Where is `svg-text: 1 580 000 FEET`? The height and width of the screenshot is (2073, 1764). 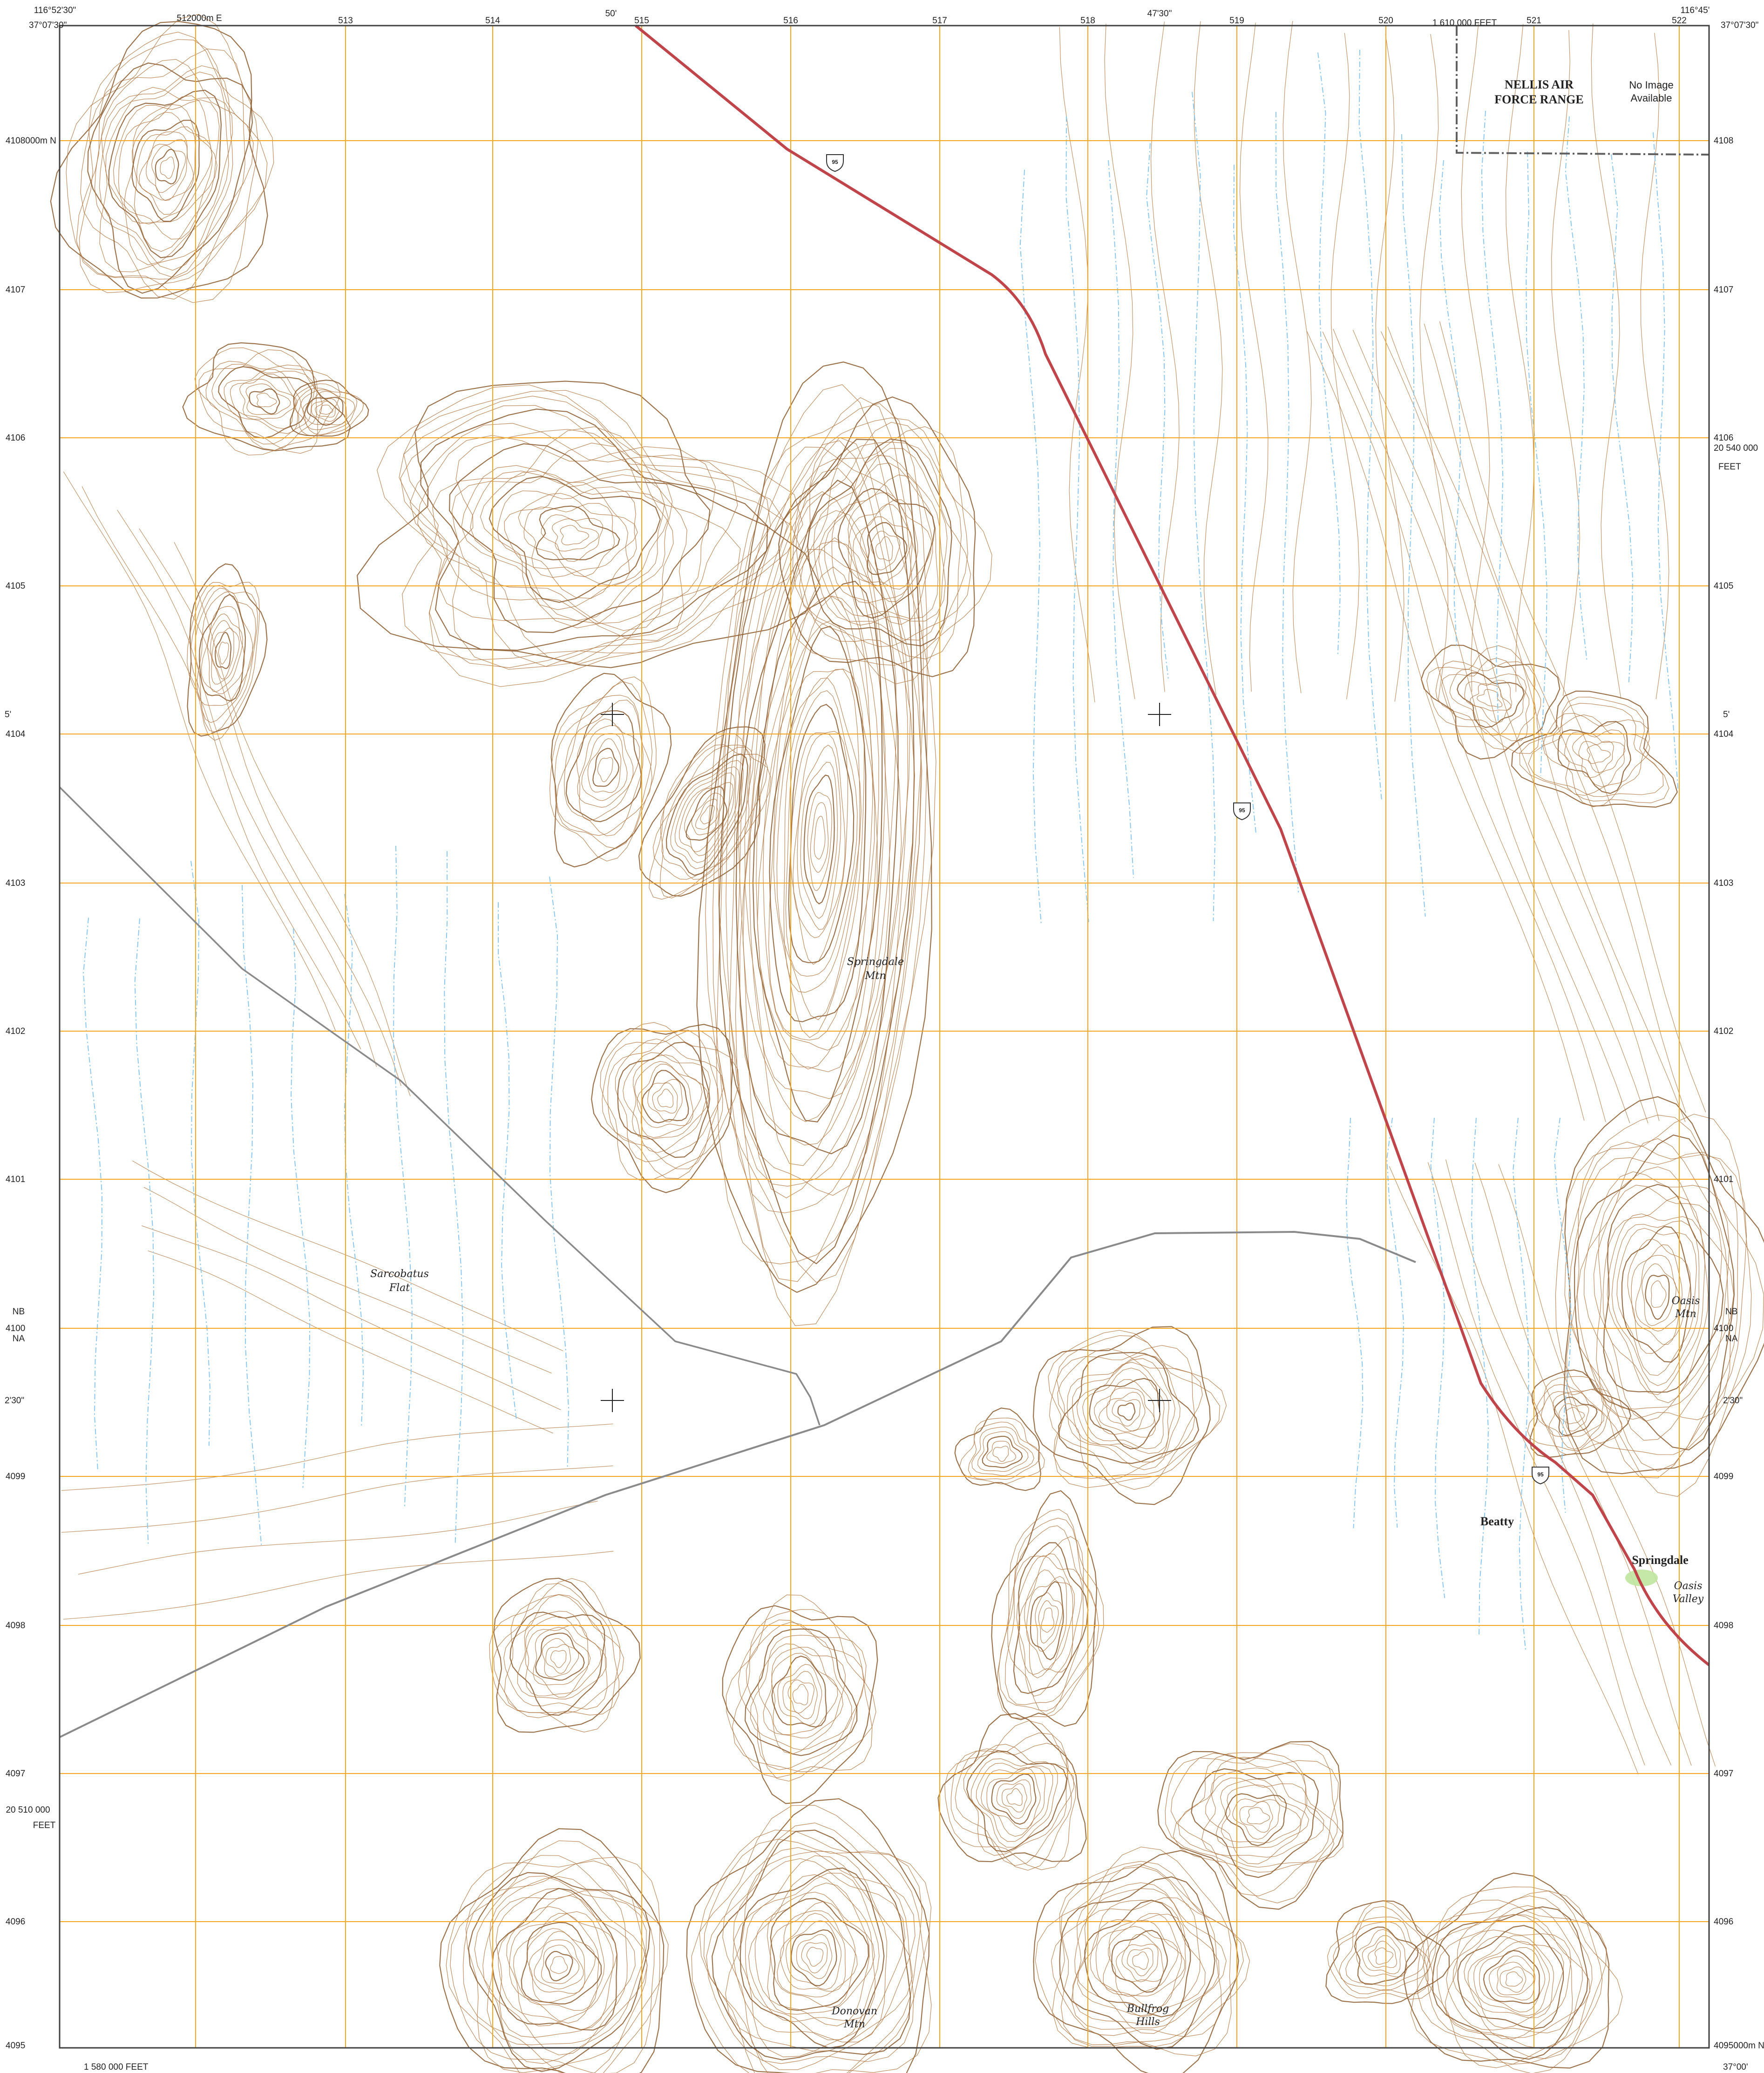
svg-text: 1 580 000 FEET is located at coordinates (116, 2067).